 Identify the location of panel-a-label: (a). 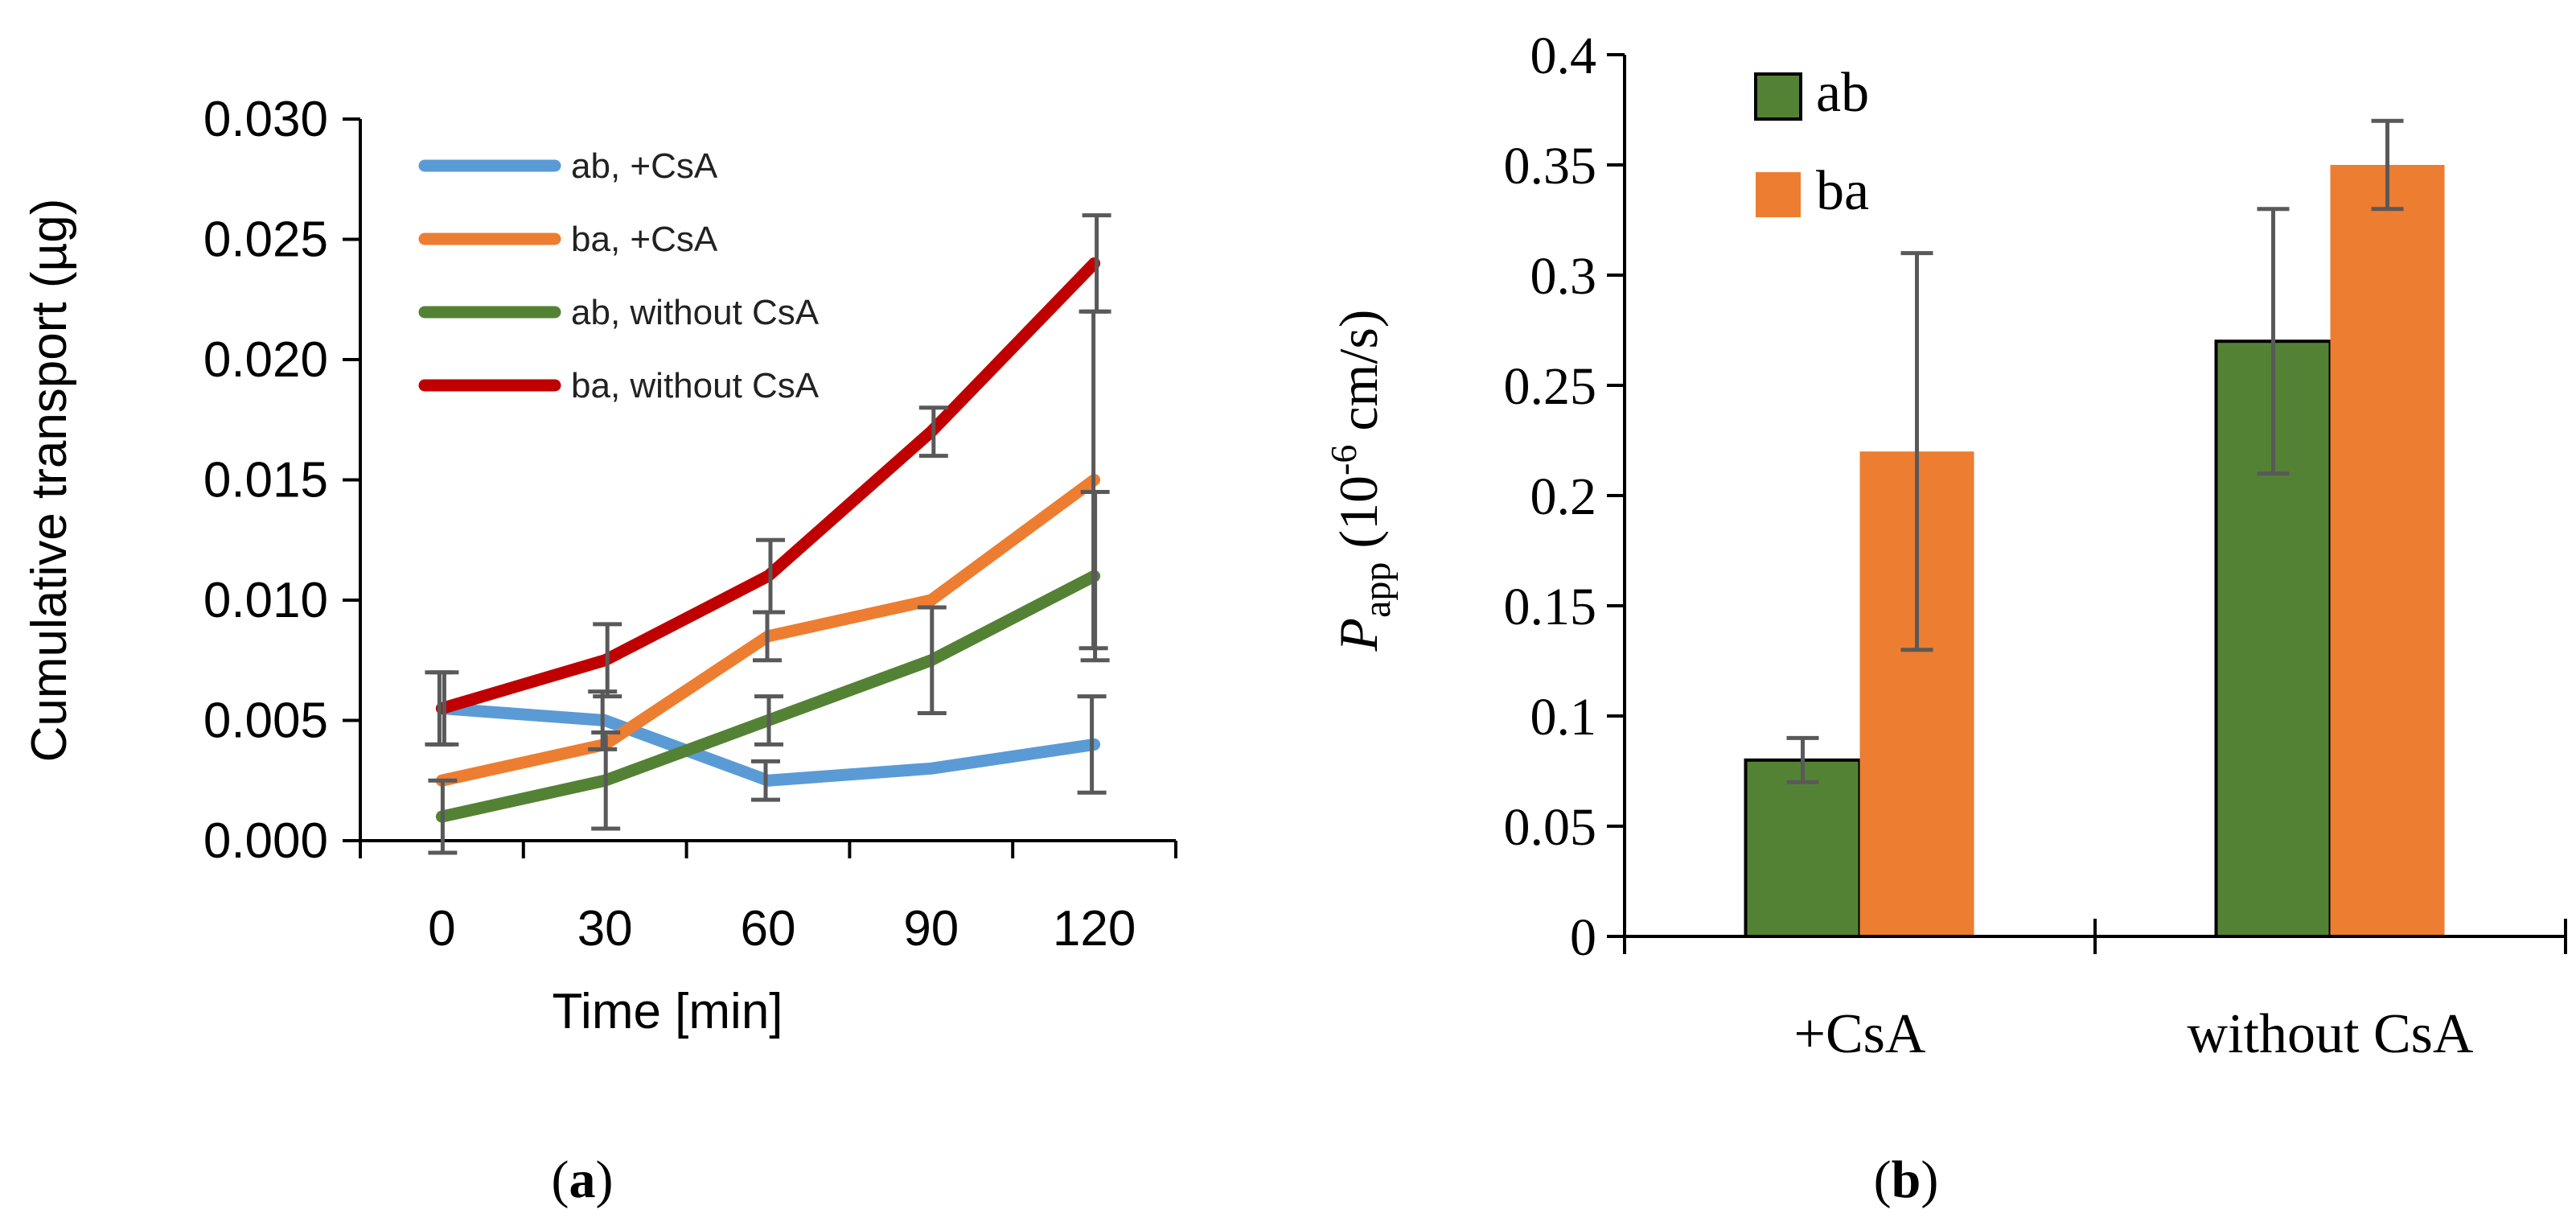
(583, 1179).